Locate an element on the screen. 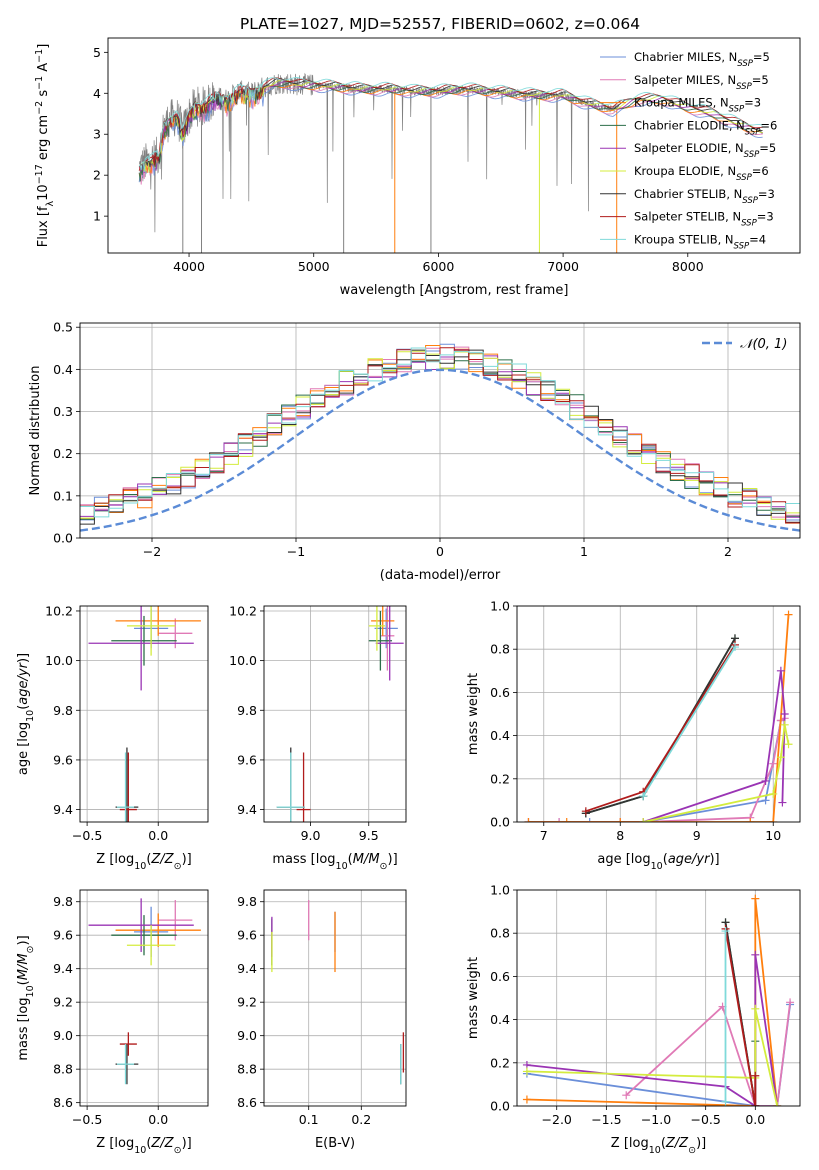 The image size is (819, 1170). x-tick-label: 4000 is located at coordinates (189, 266).